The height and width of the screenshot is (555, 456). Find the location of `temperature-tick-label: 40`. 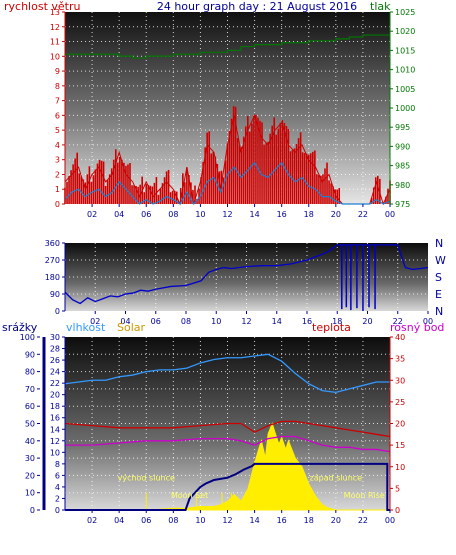

temperature-tick-label: 40 is located at coordinates (400, 337).